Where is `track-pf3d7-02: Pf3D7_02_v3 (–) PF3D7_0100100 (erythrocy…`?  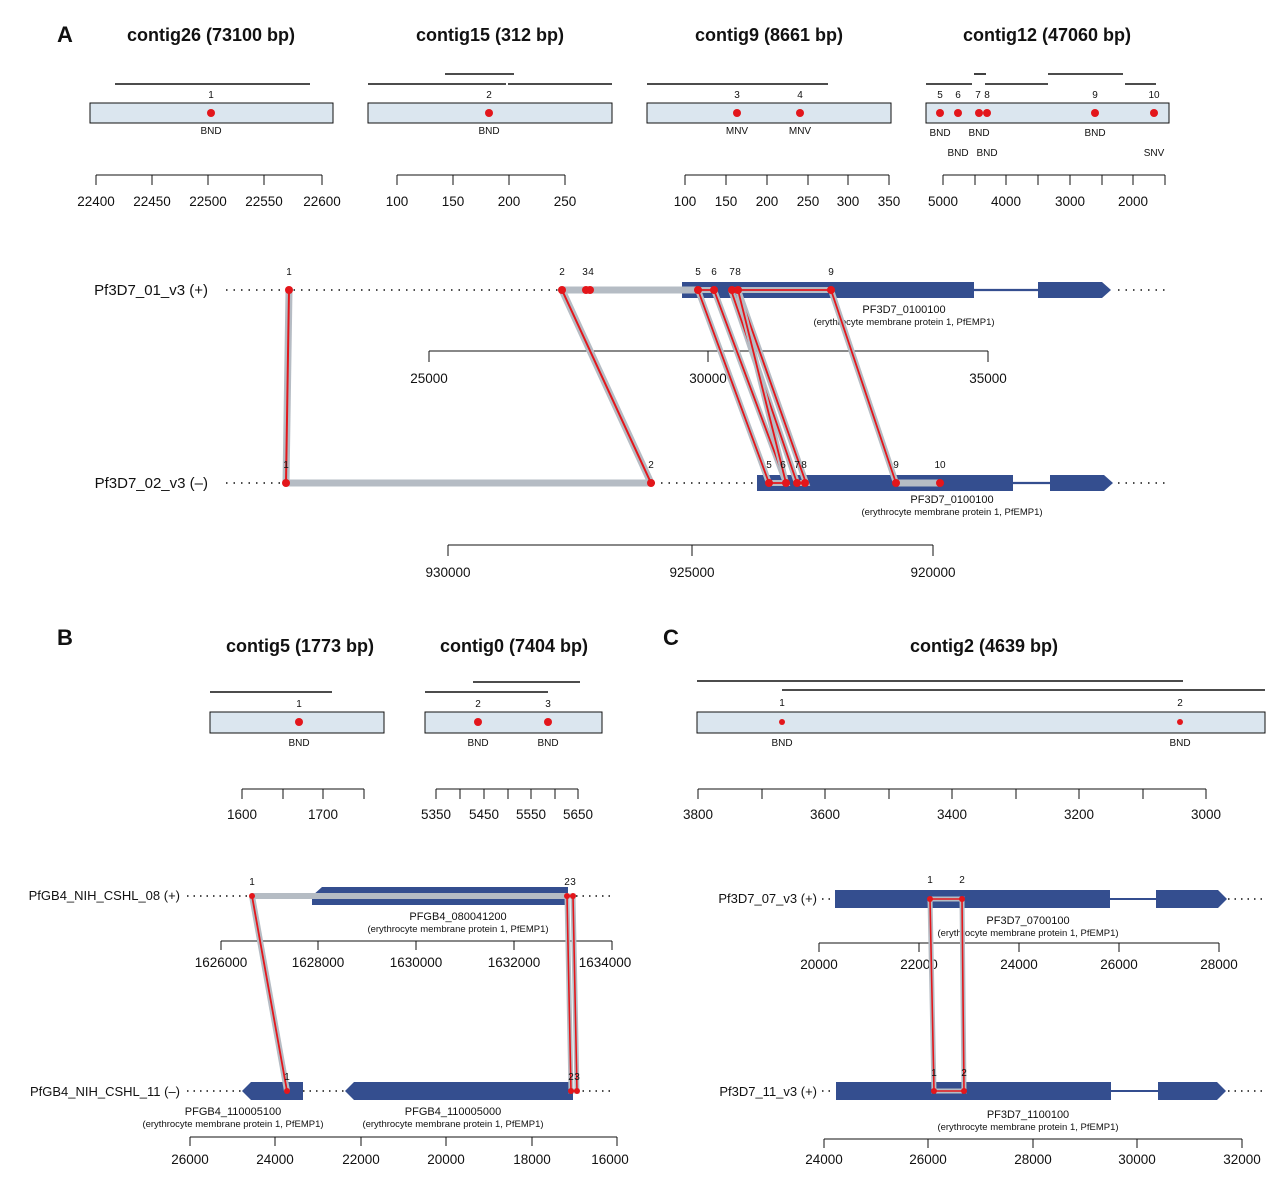 track-pf3d7-02: Pf3D7_02_v3 (–) PF3D7_0100100 (erythrocy… is located at coordinates (631, 527).